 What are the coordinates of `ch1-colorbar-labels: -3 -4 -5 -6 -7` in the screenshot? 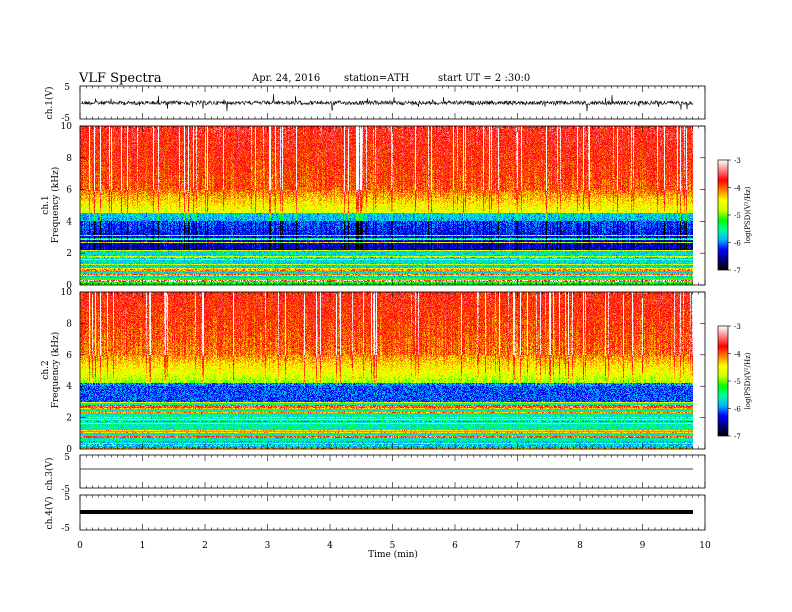 It's located at (734, 216).